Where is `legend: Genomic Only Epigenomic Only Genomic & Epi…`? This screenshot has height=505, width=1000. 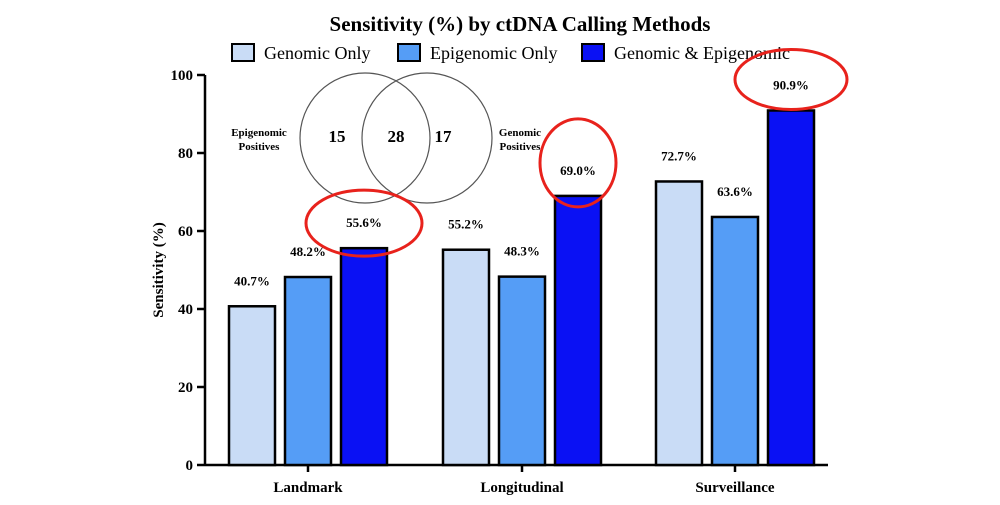 legend: Genomic Only Epigenomic Only Genomic & Epi… is located at coordinates (510, 53).